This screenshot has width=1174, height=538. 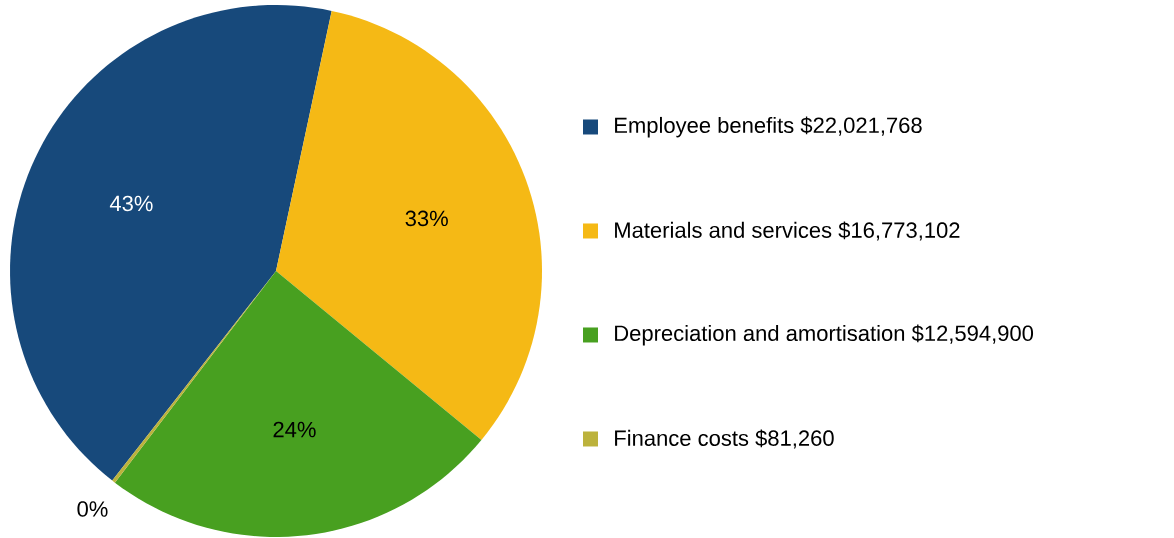 What do you see at coordinates (768, 127) in the screenshot?
I see `legend-label: Employee benefits $22,021,768` at bounding box center [768, 127].